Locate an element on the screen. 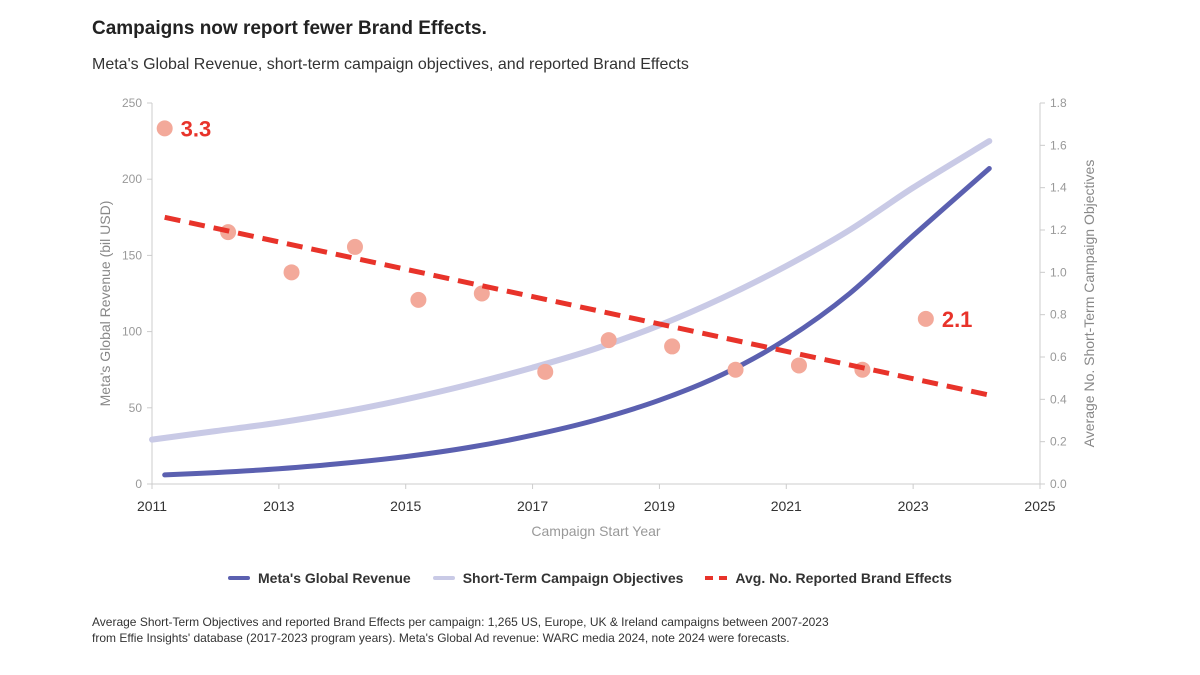 This screenshot has width=1200, height=675. y-right-tick-label-3: 0.6 is located at coordinates (1058, 357).